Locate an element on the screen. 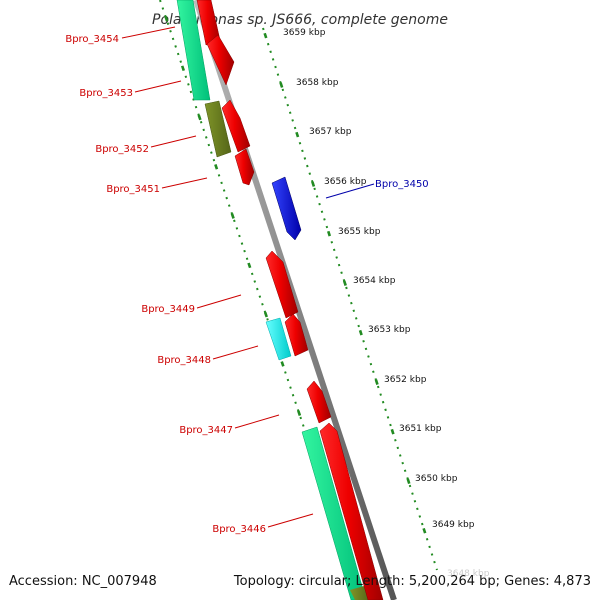 The width and height of the screenshot is (600, 600). scale-label: 3656 kbp is located at coordinates (345, 182).